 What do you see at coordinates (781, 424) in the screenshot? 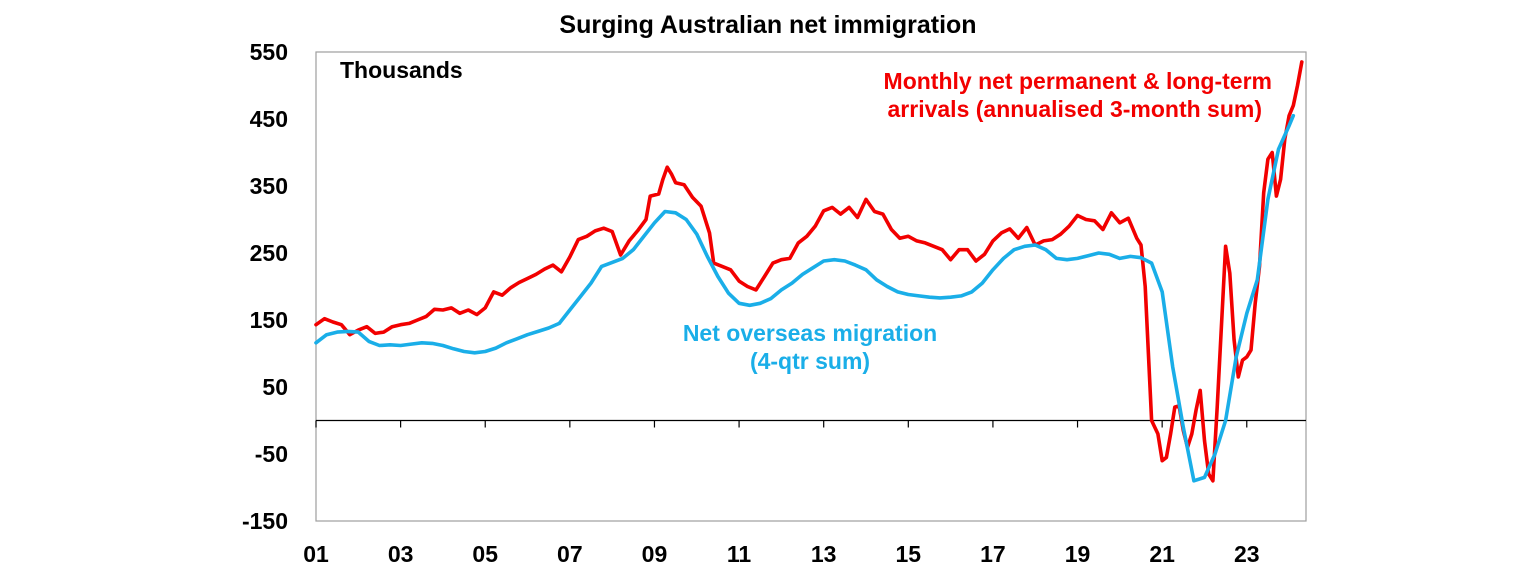
I see `x-tick-marks` at bounding box center [781, 424].